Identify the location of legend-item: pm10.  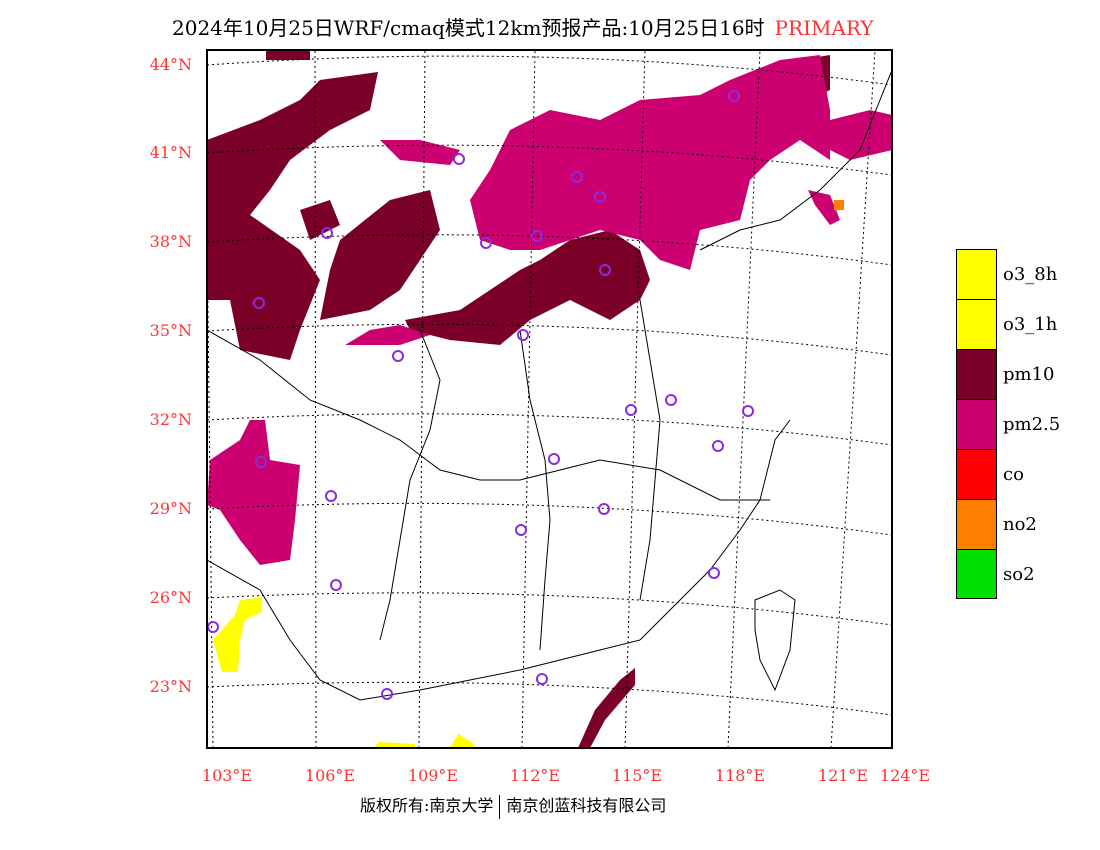
(1008, 374).